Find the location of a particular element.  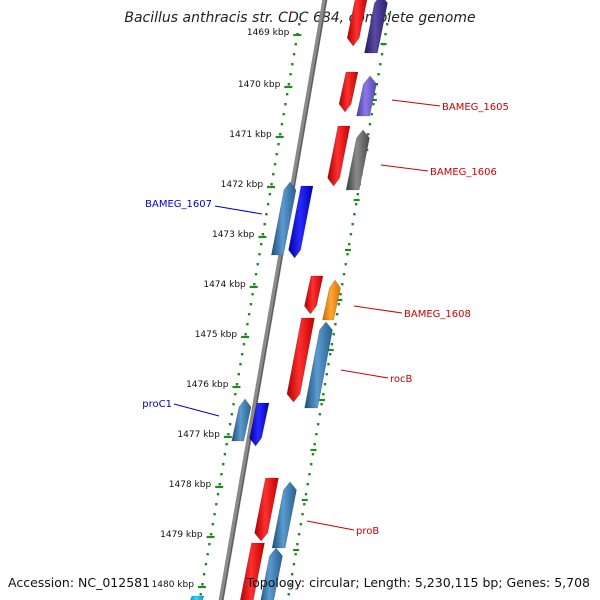

gene-arrow-orange is located at coordinates (331, 300).